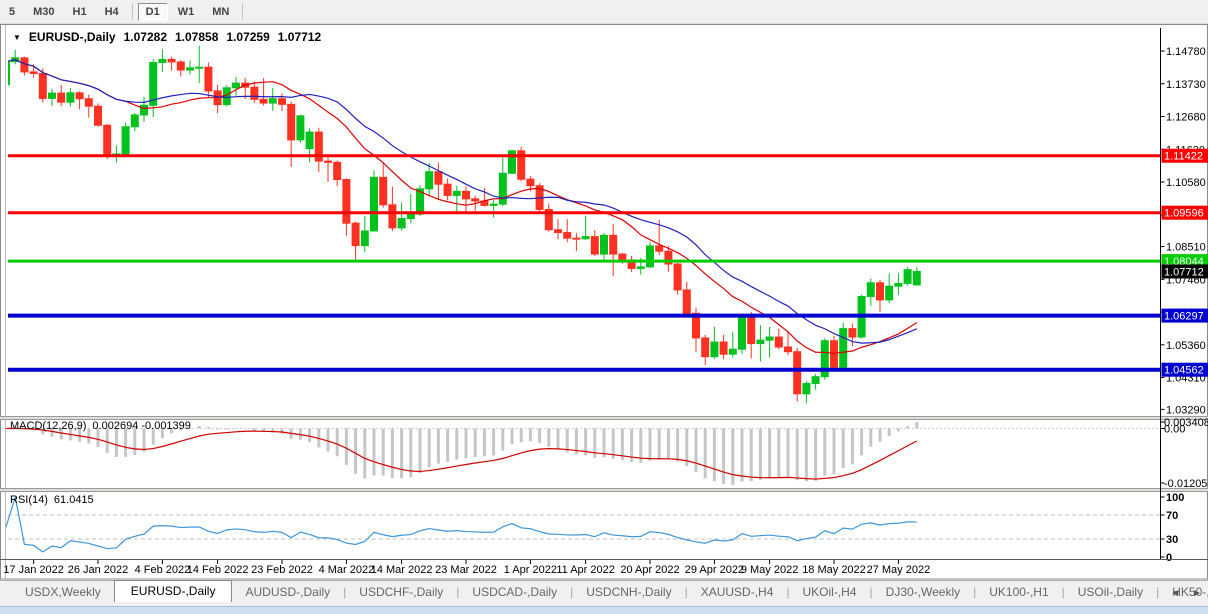 This screenshot has height=614, width=1208. Describe the element at coordinates (899, 570) in the screenshot. I see `date-axis-label: 27 May 2022` at that location.